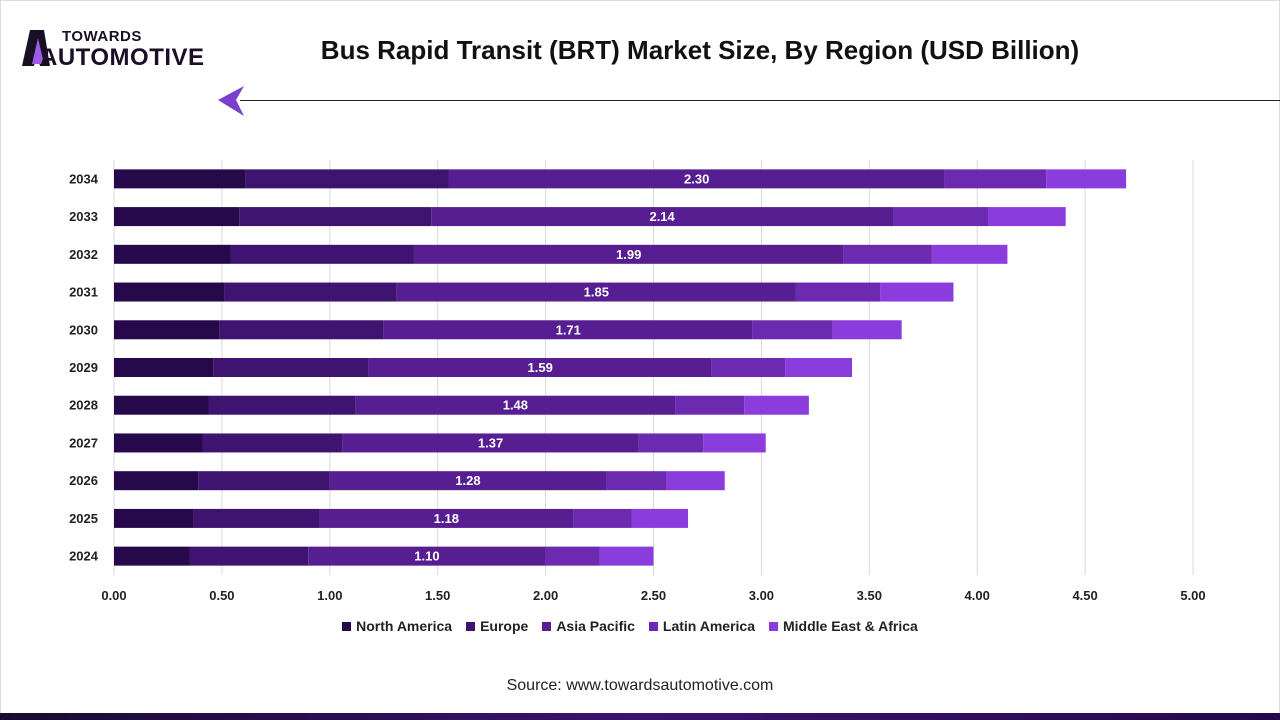  What do you see at coordinates (83, 480) in the screenshot?
I see `y-tick-label: 2026` at bounding box center [83, 480].